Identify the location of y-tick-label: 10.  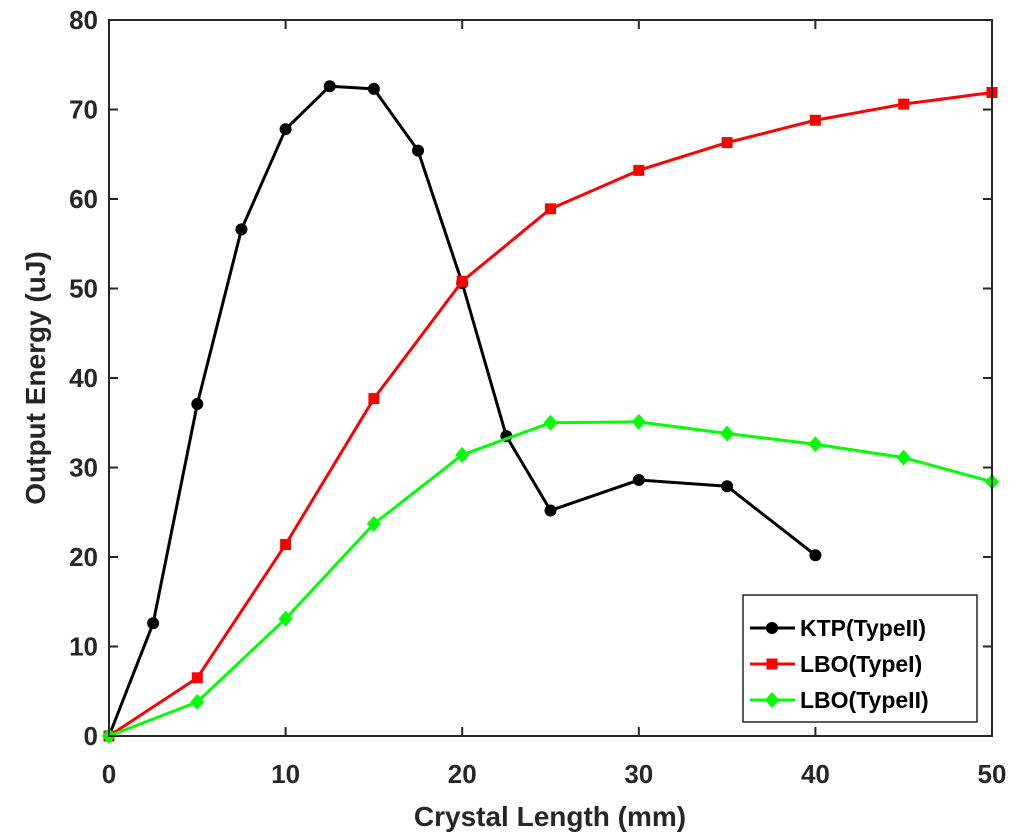
(83, 647).